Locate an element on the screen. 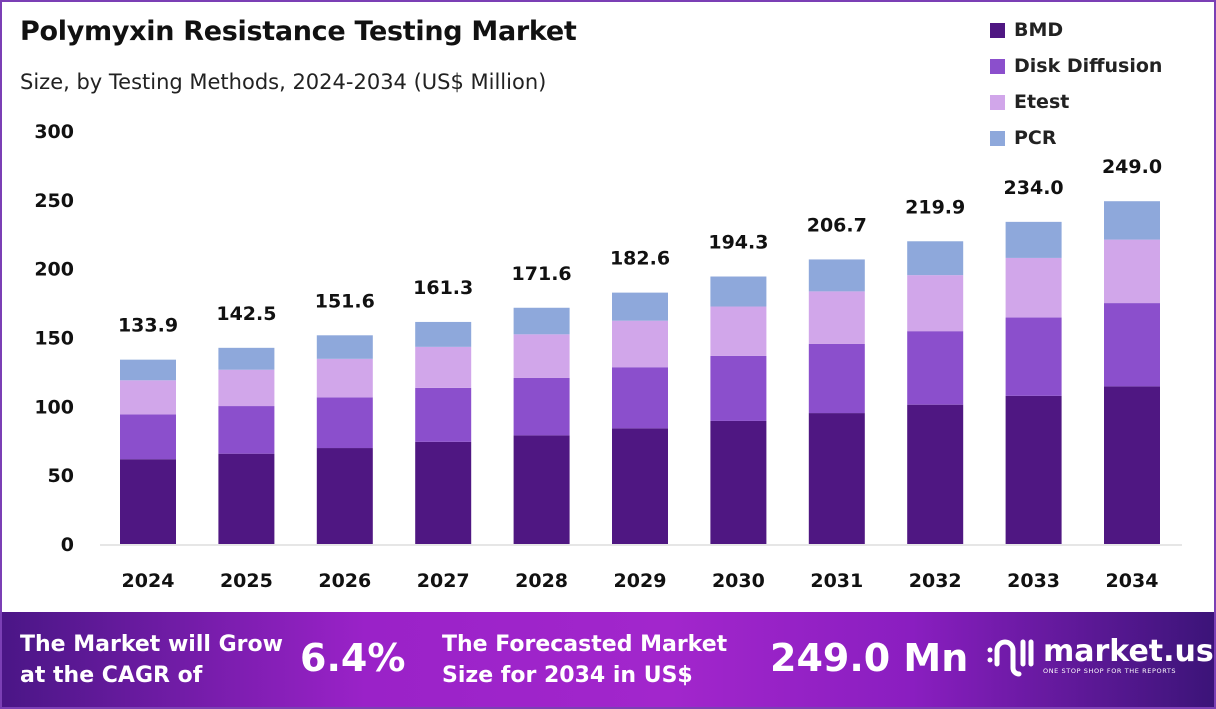 Image resolution: width=1216 pixels, height=709 pixels. x-tick-label: 2029 is located at coordinates (640, 581).